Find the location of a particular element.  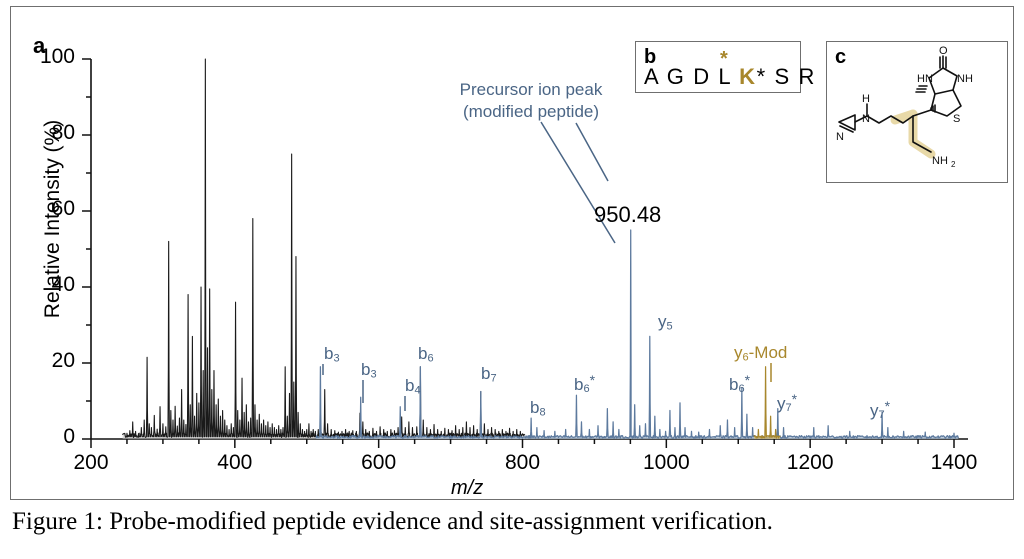

panel-b-sequence-box: b * A G D L K* S R is located at coordinates (724, 67).